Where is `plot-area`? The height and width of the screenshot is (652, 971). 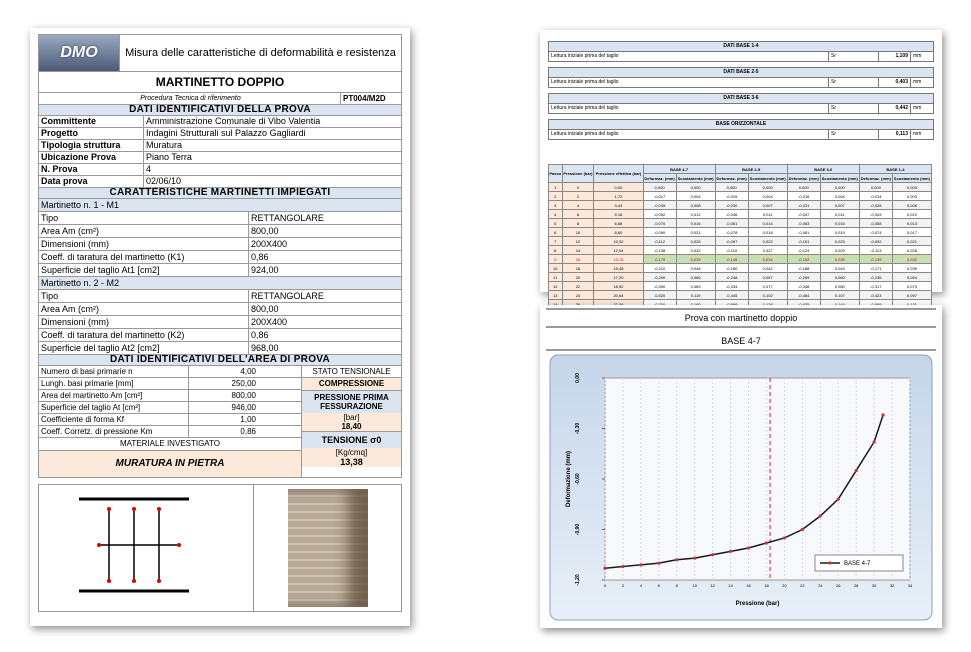 plot-area is located at coordinates (757, 479).